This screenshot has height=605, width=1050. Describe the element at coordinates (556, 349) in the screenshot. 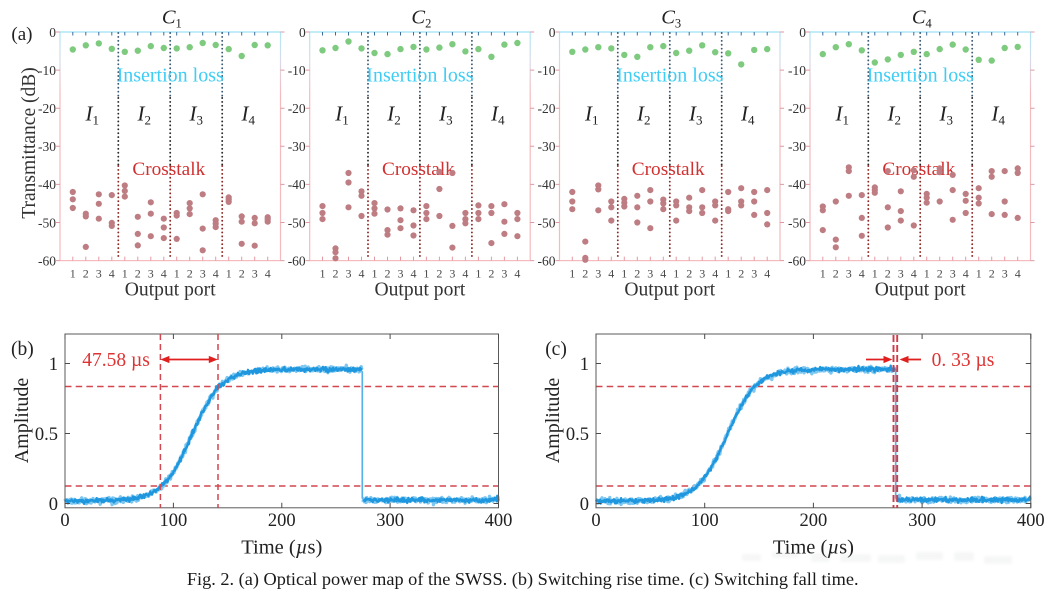

I see `svg-text: (c)` at that location.